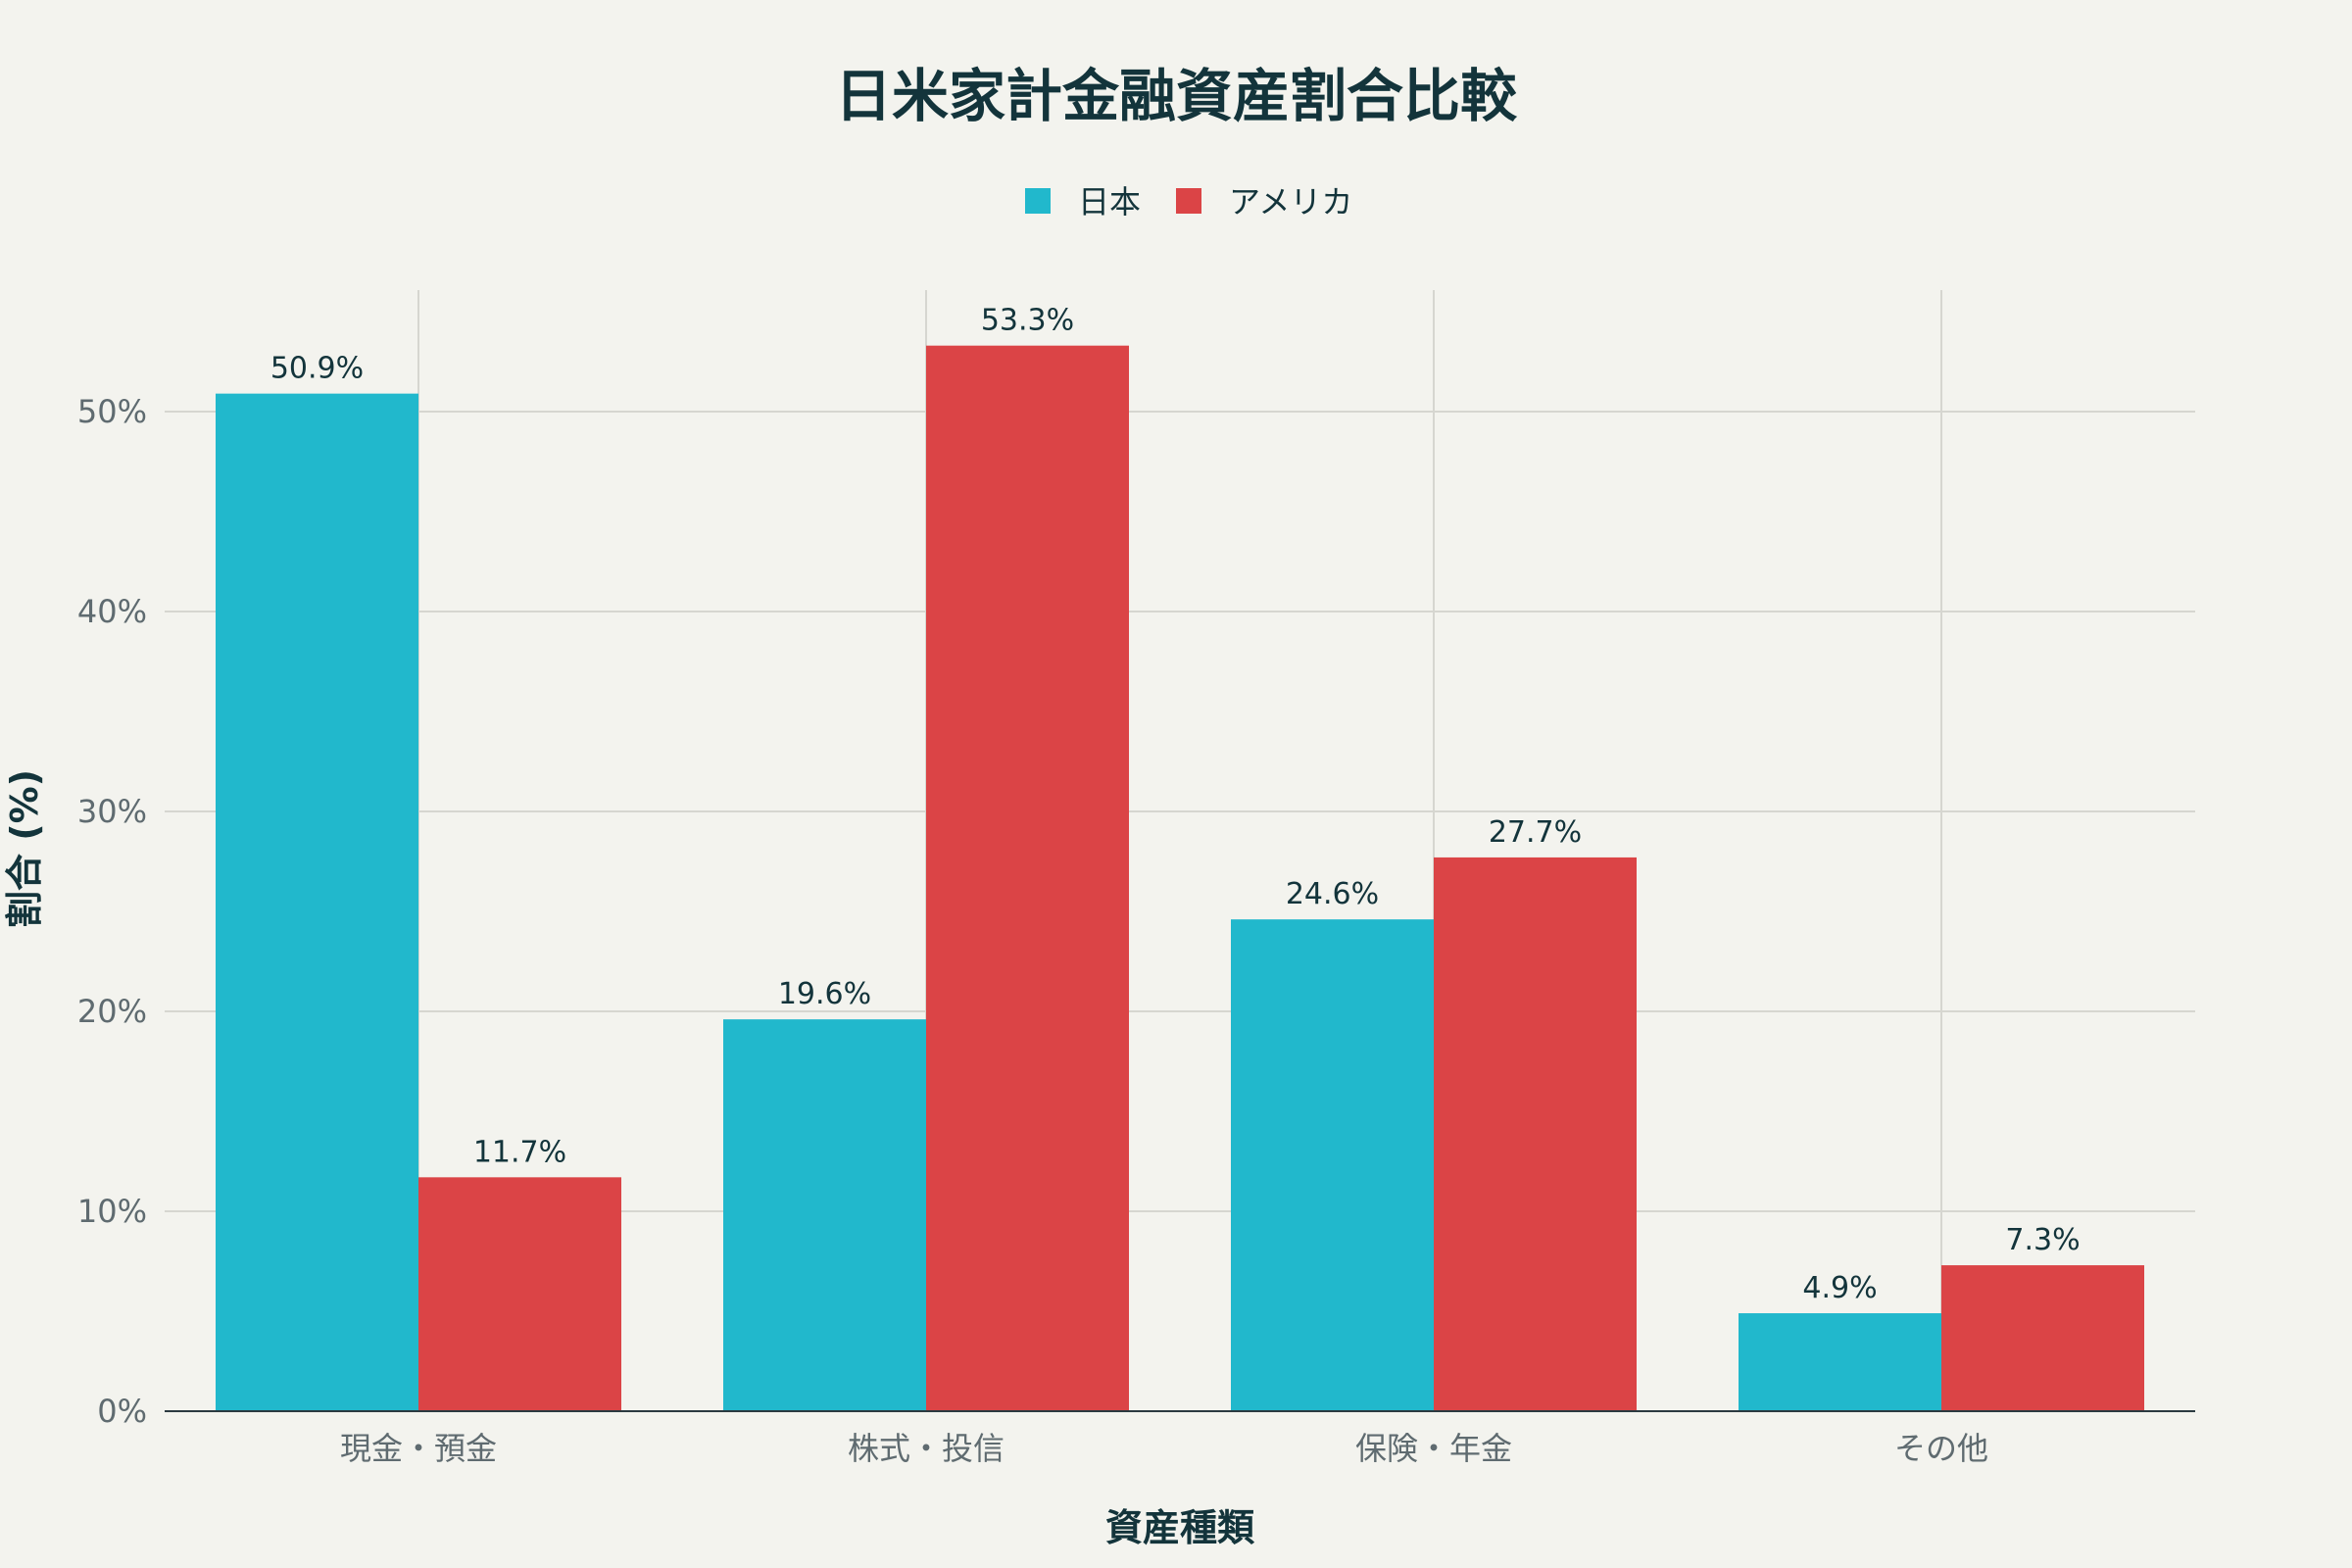  What do you see at coordinates (112, 1011) in the screenshot?
I see `y-tick-label: 20%` at bounding box center [112, 1011].